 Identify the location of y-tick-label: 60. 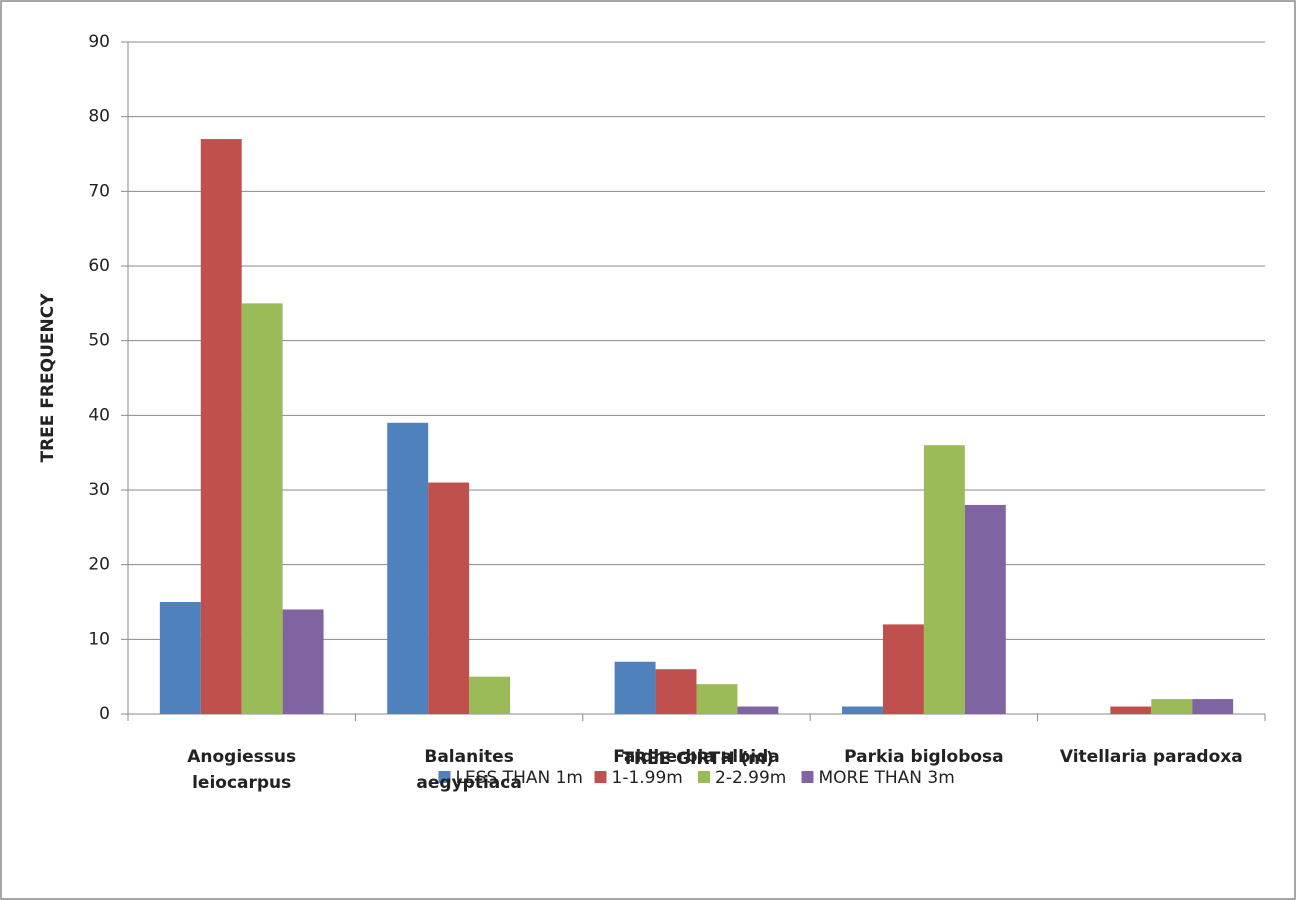
(99, 266).